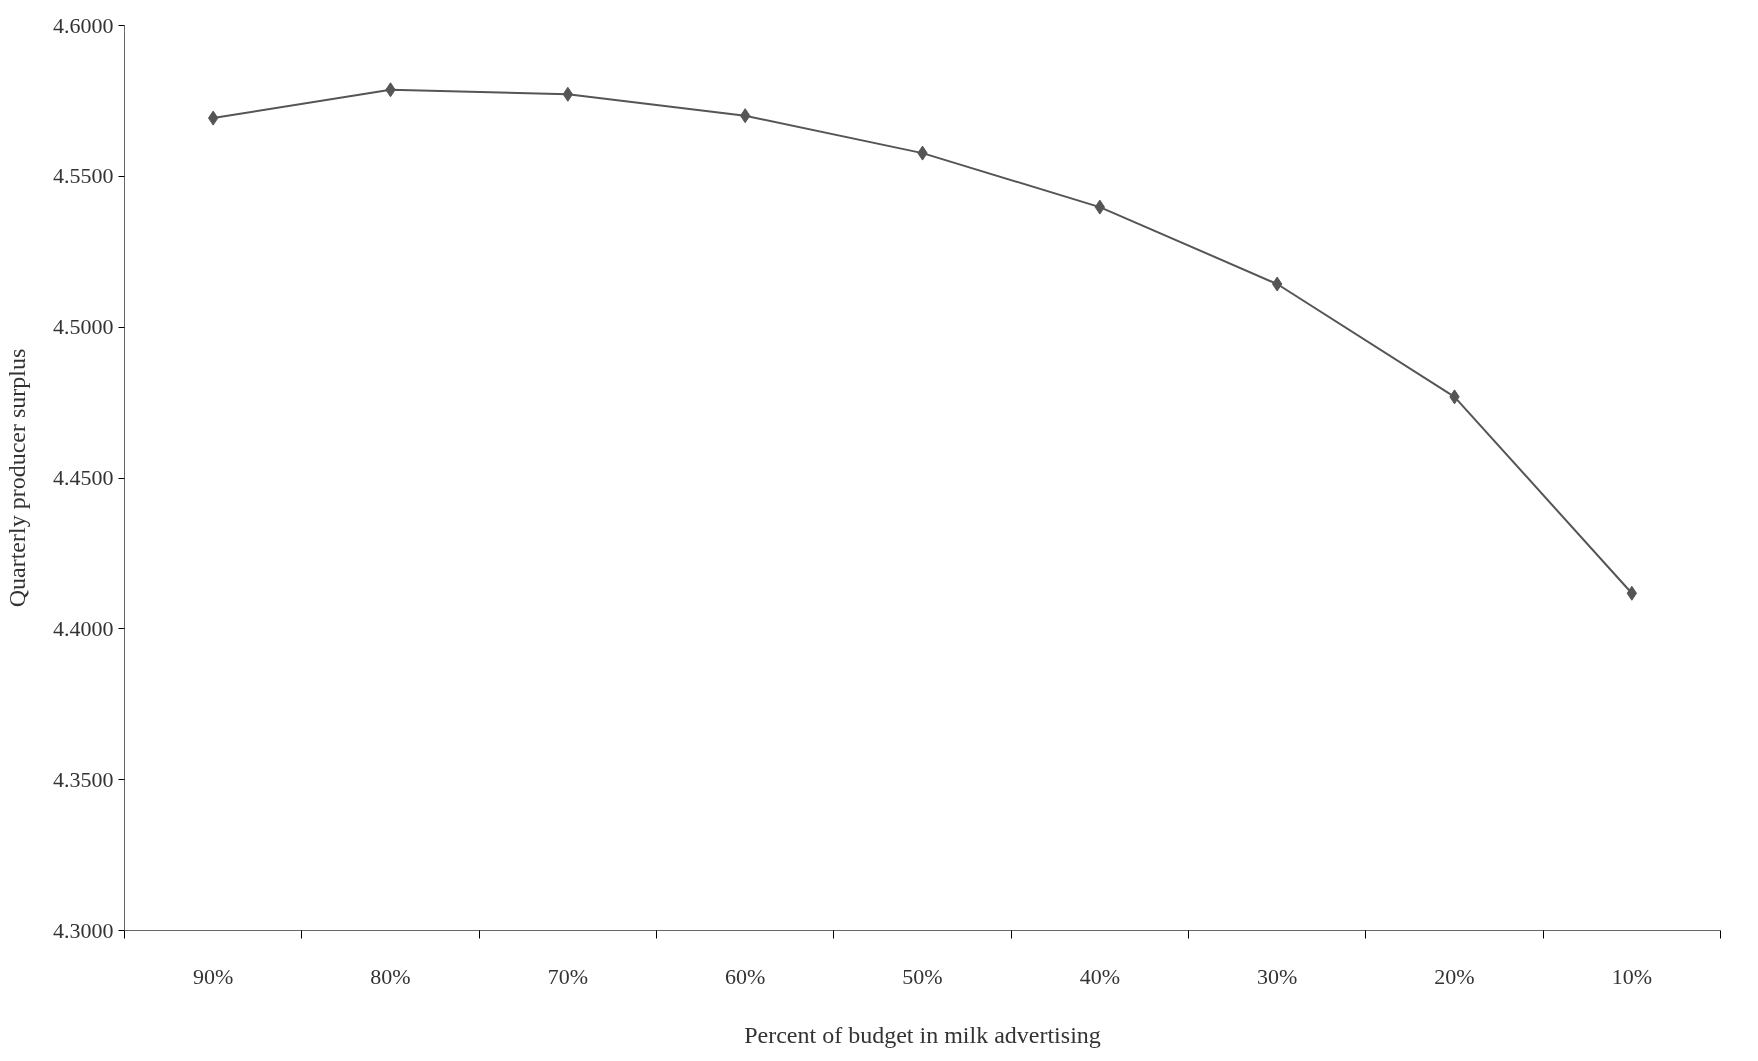 This screenshot has width=1758, height=1061. Describe the element at coordinates (83, 176) in the screenshot. I see `y-tick-label: 4.5500` at that location.